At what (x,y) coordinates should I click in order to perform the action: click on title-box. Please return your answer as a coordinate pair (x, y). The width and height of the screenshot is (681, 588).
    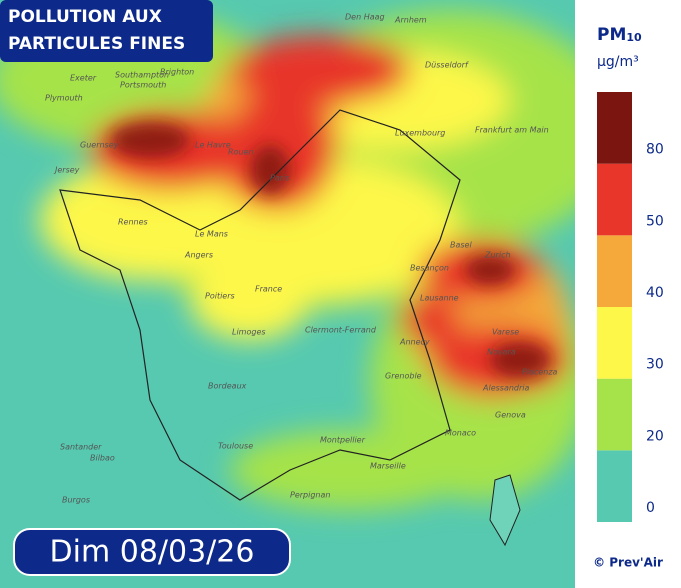
    Looking at the image, I should click on (106, 31).